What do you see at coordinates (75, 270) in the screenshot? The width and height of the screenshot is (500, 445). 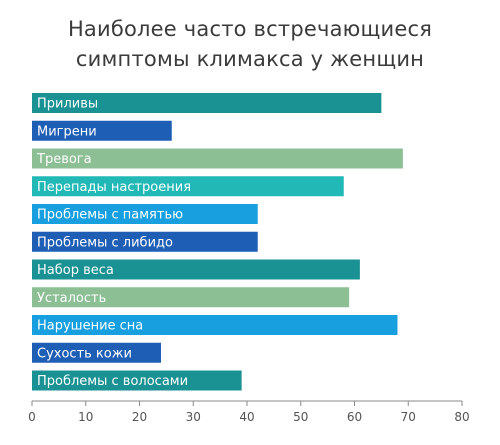 I see `bar-label: Набор веса` at bounding box center [75, 270].